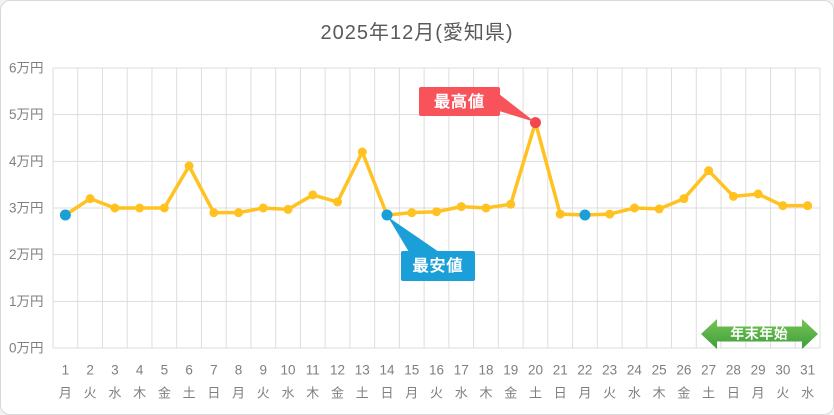  Describe the element at coordinates (26, 114) in the screenshot. I see `y-axis-label: 5万円` at that location.